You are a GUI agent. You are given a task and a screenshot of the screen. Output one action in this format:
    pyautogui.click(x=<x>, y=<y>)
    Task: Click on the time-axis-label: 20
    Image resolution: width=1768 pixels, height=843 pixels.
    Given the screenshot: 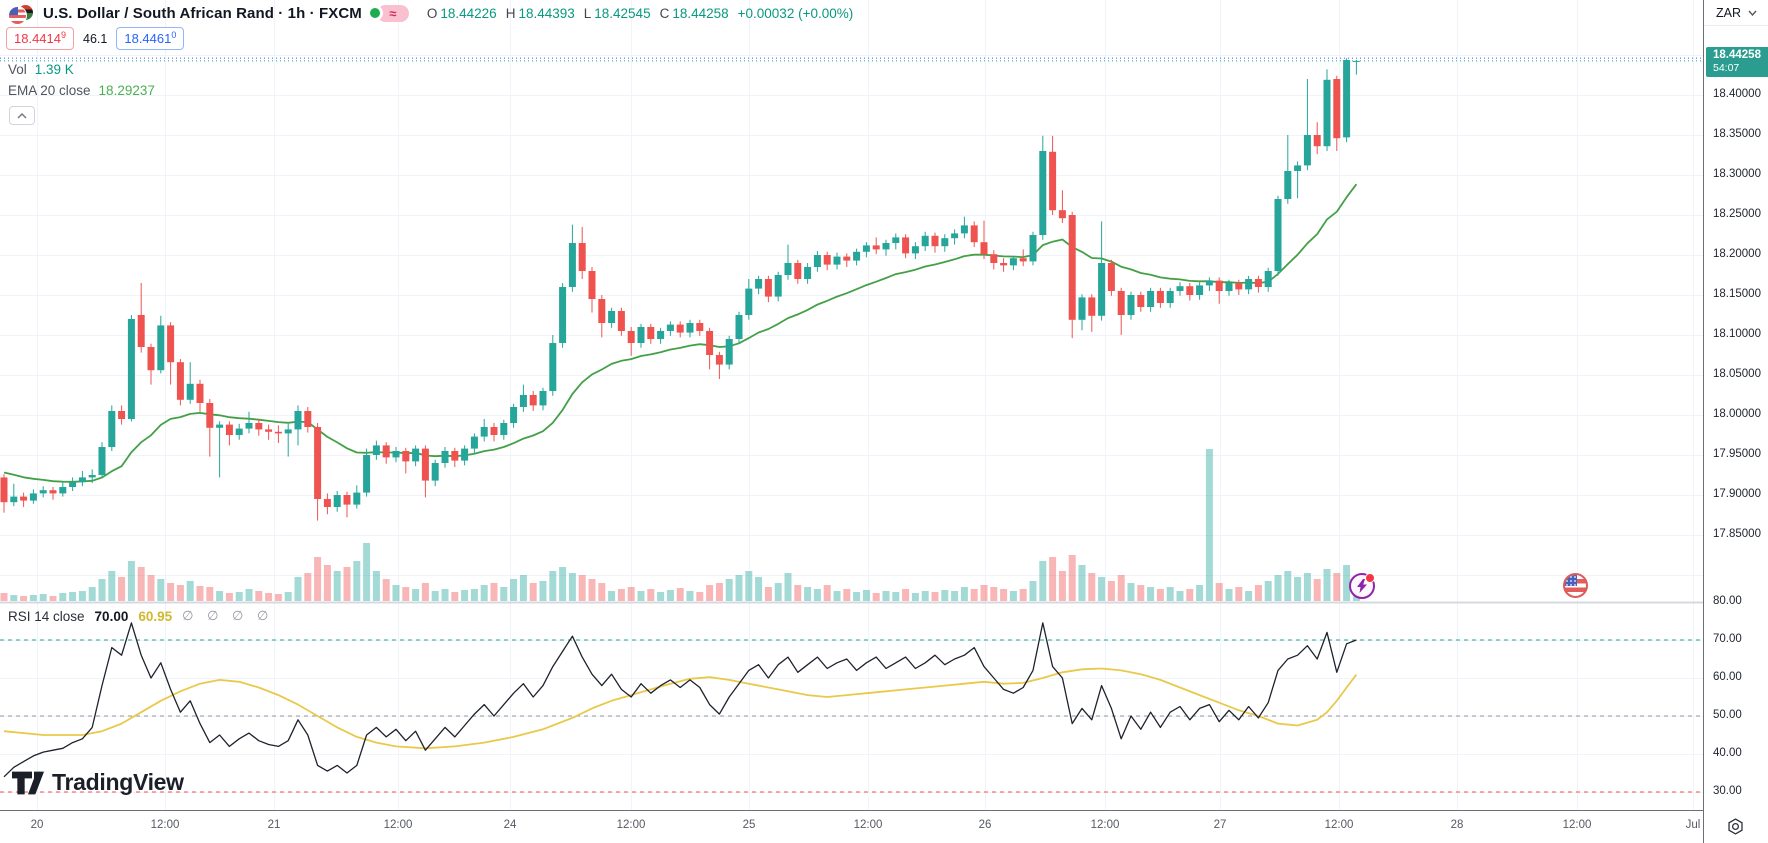 What is the action you would take?
    pyautogui.click(x=37, y=825)
    